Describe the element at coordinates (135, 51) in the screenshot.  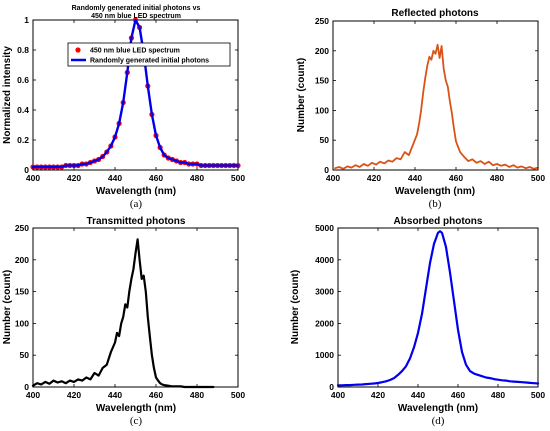
I see `legend-entry-led-spectrum: 450 nm blue LED spectrum` at that location.